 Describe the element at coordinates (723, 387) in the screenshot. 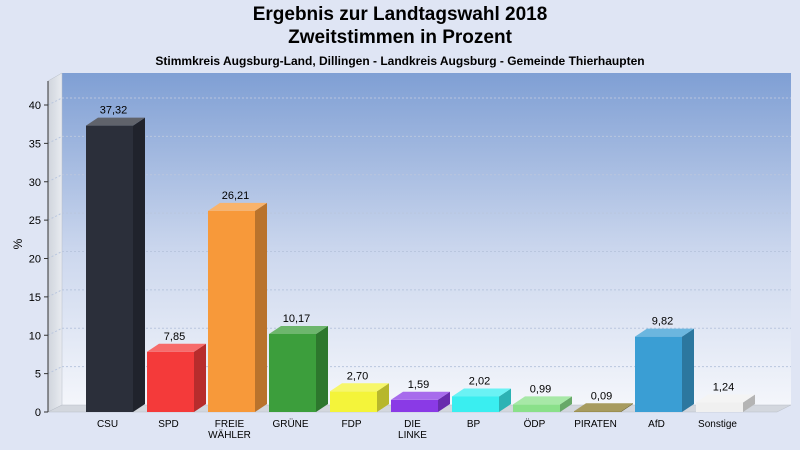

I see `bar-value-label: 1,24` at that location.